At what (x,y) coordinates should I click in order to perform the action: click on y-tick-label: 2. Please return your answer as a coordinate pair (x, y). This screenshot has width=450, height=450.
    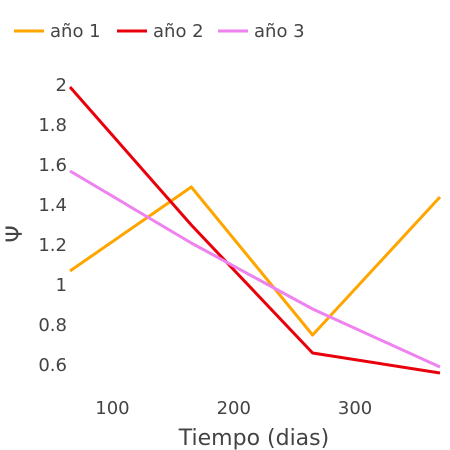
    Looking at the image, I should click on (61, 85).